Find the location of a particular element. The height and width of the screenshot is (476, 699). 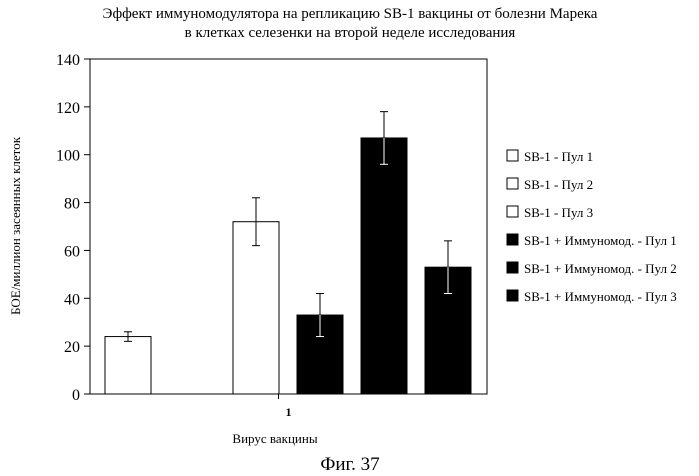

legend-label-2: SB-1 - Пул 2 is located at coordinates (558, 184).